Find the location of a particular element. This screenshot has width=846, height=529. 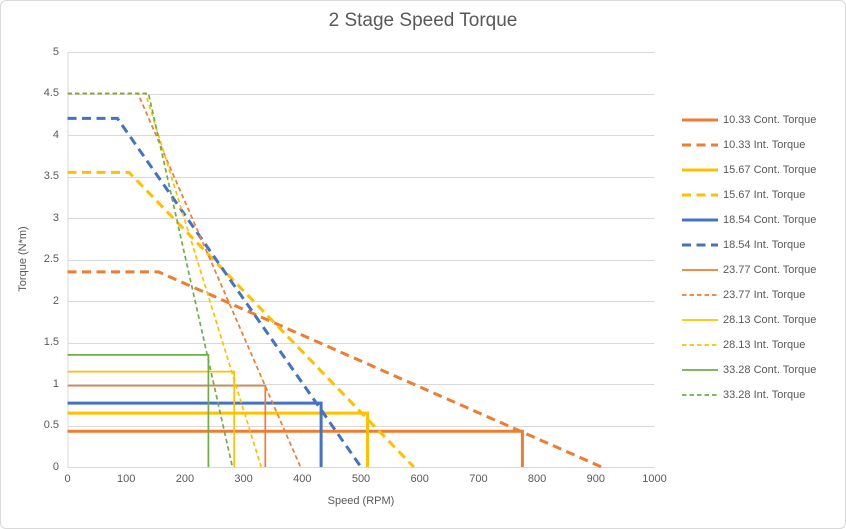

x-tick-label: 700 is located at coordinates (478, 479).